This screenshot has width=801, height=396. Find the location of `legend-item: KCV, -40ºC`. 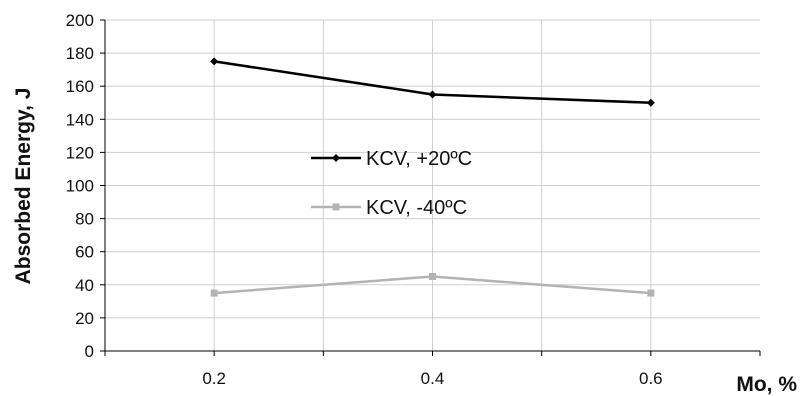

legend-item: KCV, -40ºC is located at coordinates (389, 208).